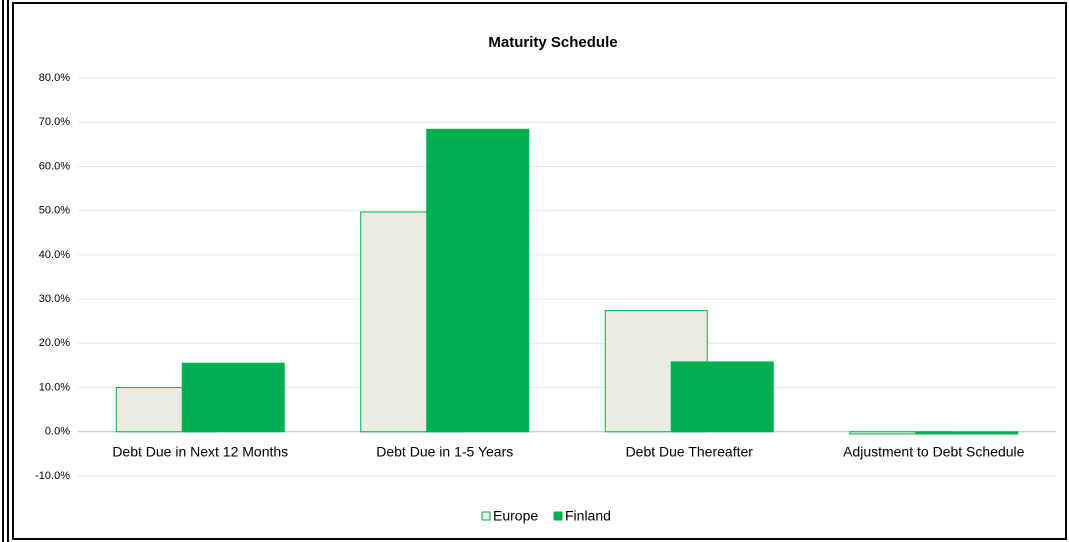  What do you see at coordinates (54, 255) in the screenshot?
I see `y-tick-label: 40.0%` at bounding box center [54, 255].